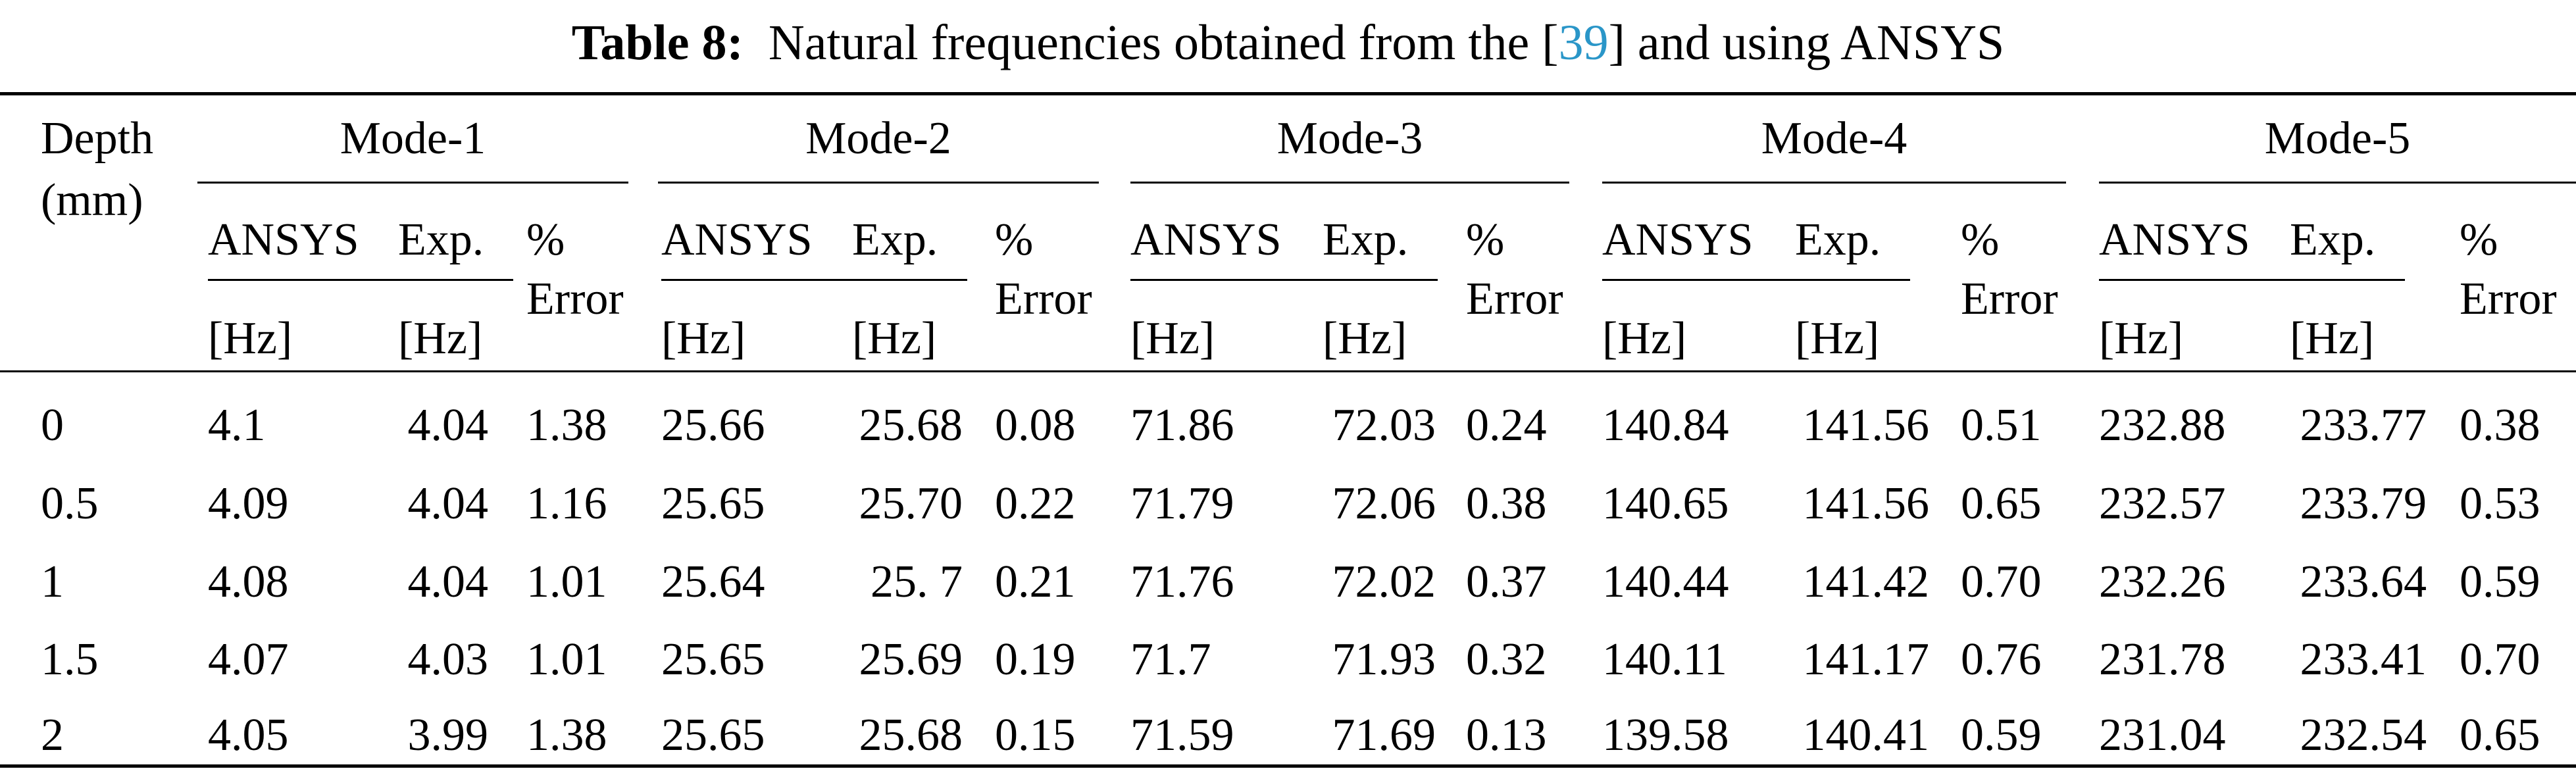 The height and width of the screenshot is (771, 2576). I want to click on cell-exp-mode-2: 25.69, so click(911, 659).